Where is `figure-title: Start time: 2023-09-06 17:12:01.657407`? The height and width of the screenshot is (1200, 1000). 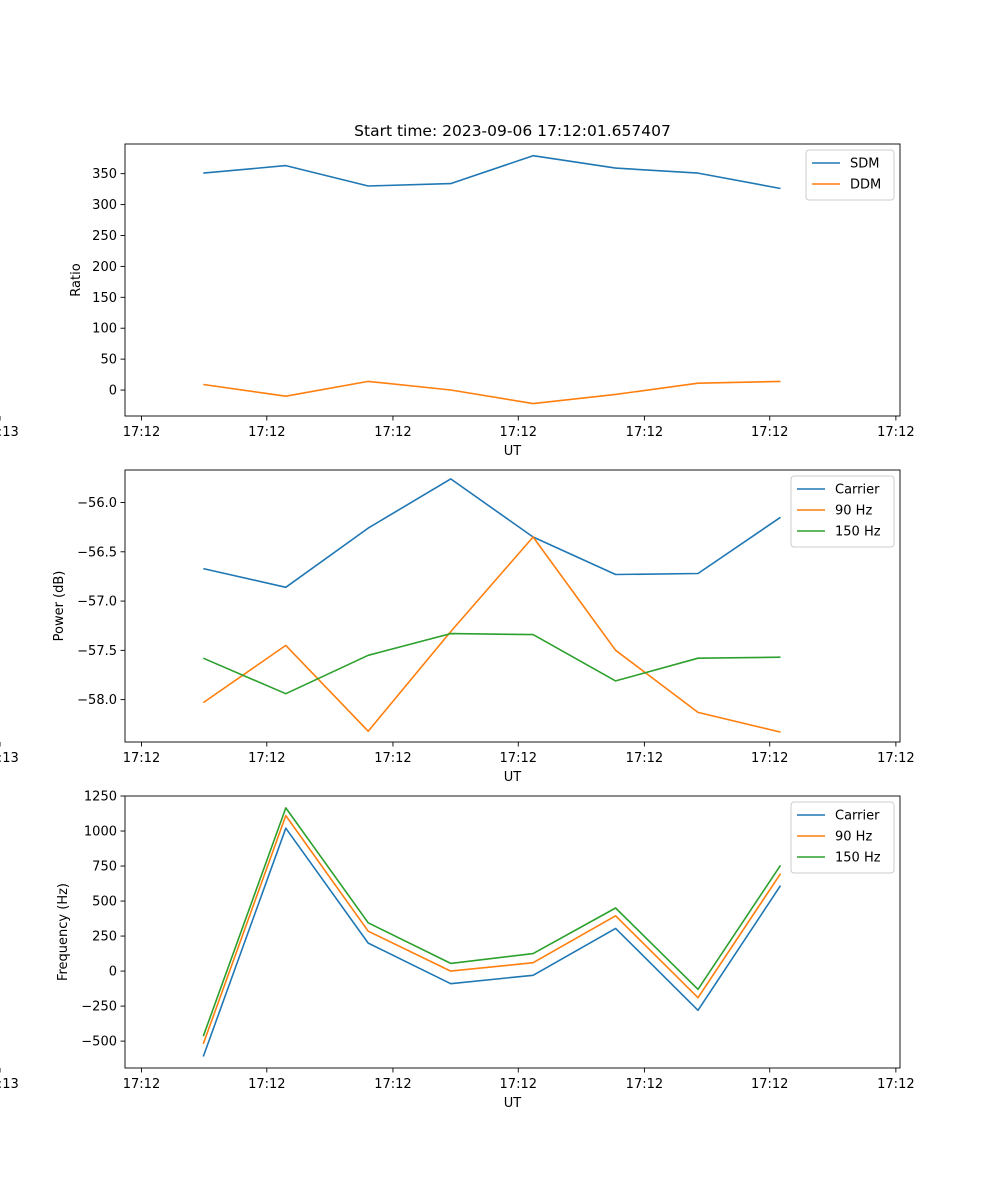 figure-title: Start time: 2023-09-06 17:12:01.657407 is located at coordinates (512, 131).